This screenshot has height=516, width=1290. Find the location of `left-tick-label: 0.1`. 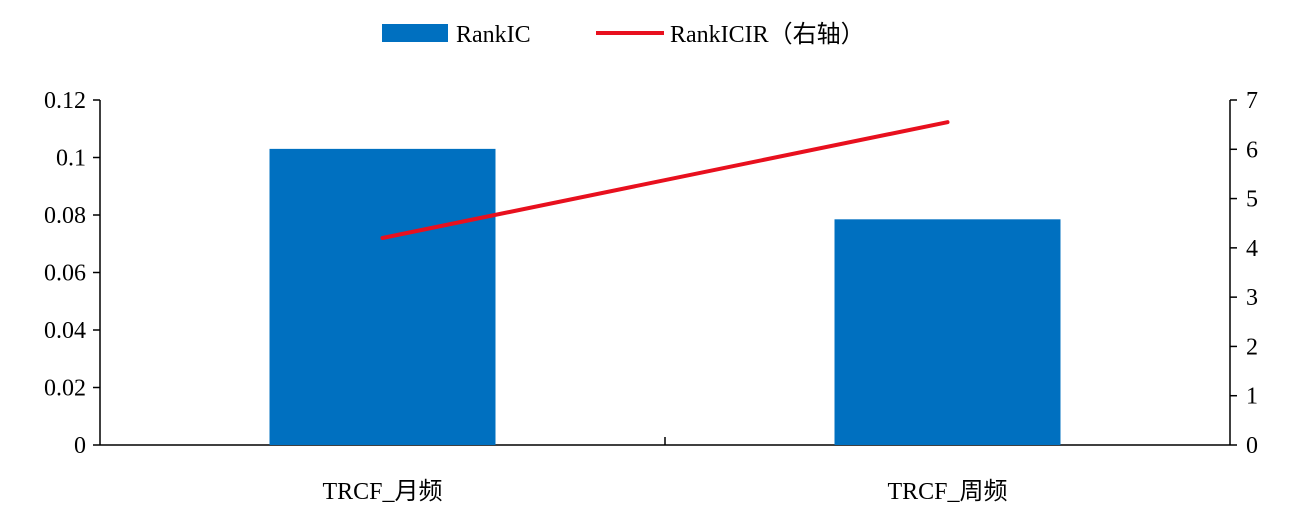

left-tick-label: 0.1 is located at coordinates (71, 159).